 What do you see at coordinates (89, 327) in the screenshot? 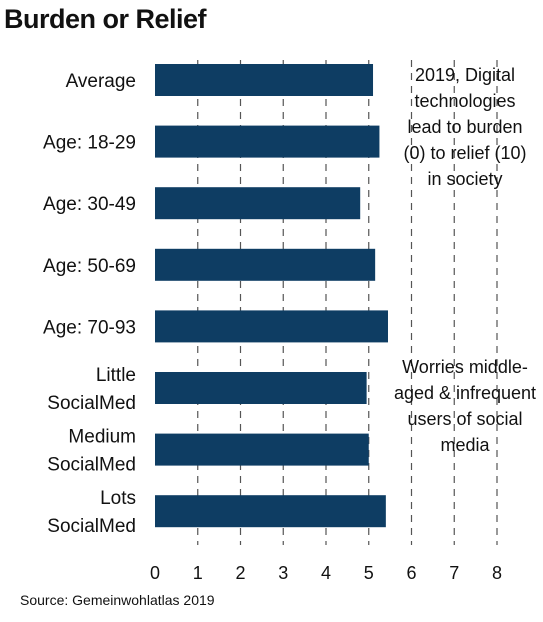
I see `category-label-4: Age: 70-93` at bounding box center [89, 327].